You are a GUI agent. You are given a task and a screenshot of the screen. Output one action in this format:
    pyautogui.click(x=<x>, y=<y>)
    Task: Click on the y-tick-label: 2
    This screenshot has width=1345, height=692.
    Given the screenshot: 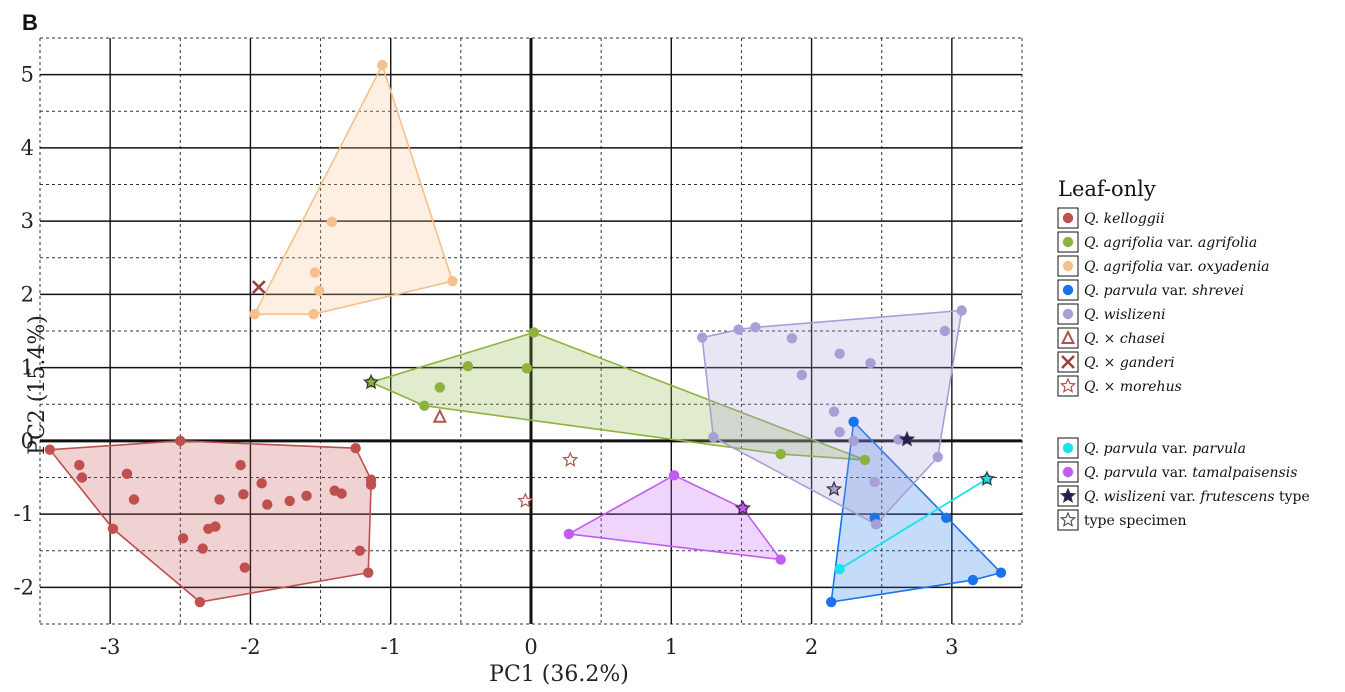 What is the action you would take?
    pyautogui.click(x=27, y=294)
    